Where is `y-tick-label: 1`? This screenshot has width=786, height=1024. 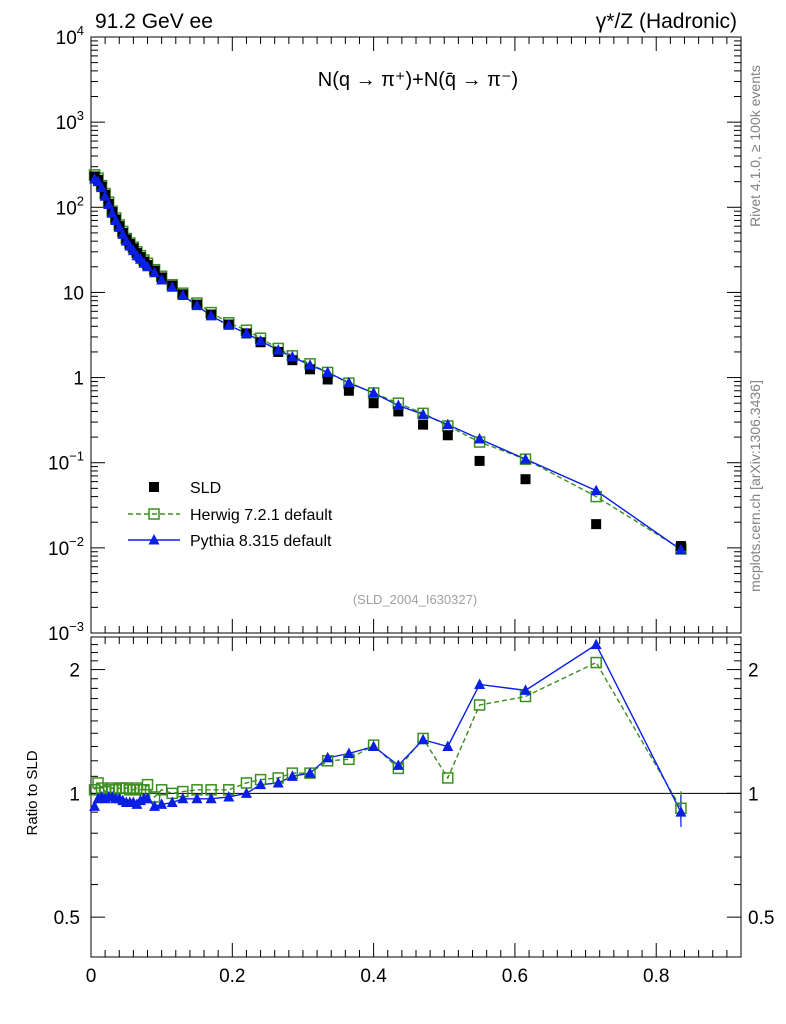
y-tick-label: 1 is located at coordinates (78, 379).